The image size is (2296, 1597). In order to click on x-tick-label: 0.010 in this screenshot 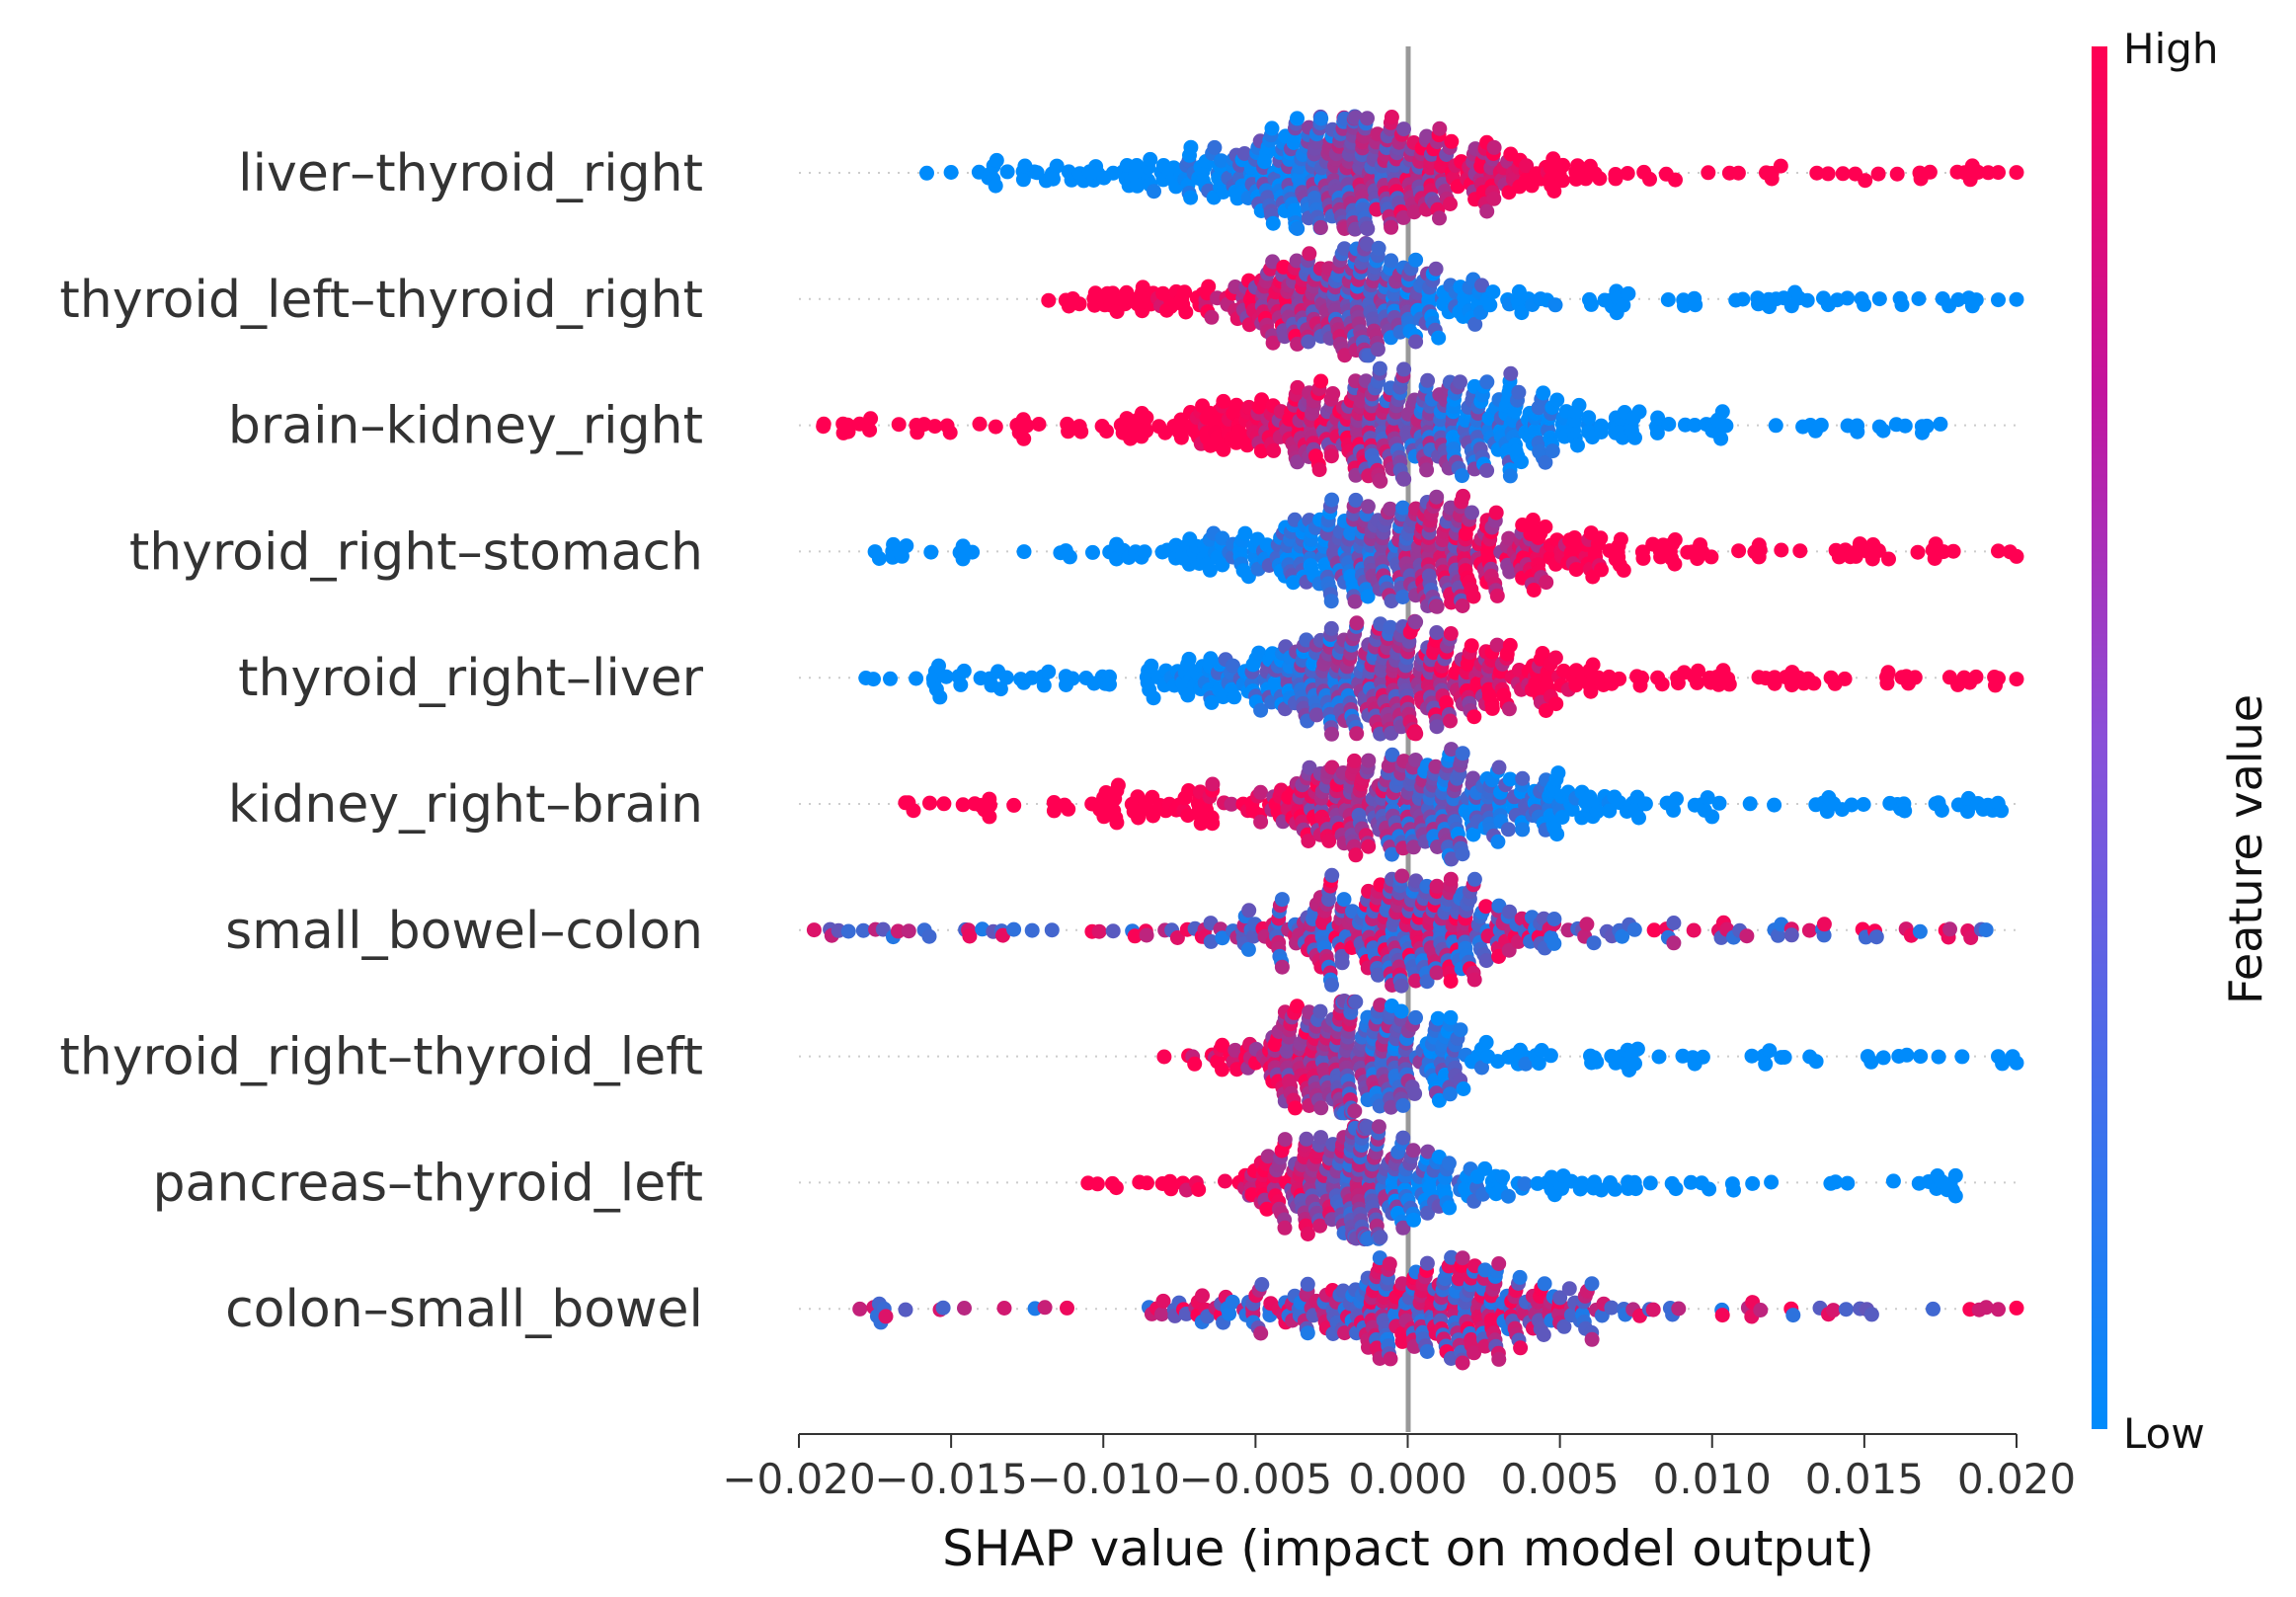, I will do `click(1713, 1479)`.